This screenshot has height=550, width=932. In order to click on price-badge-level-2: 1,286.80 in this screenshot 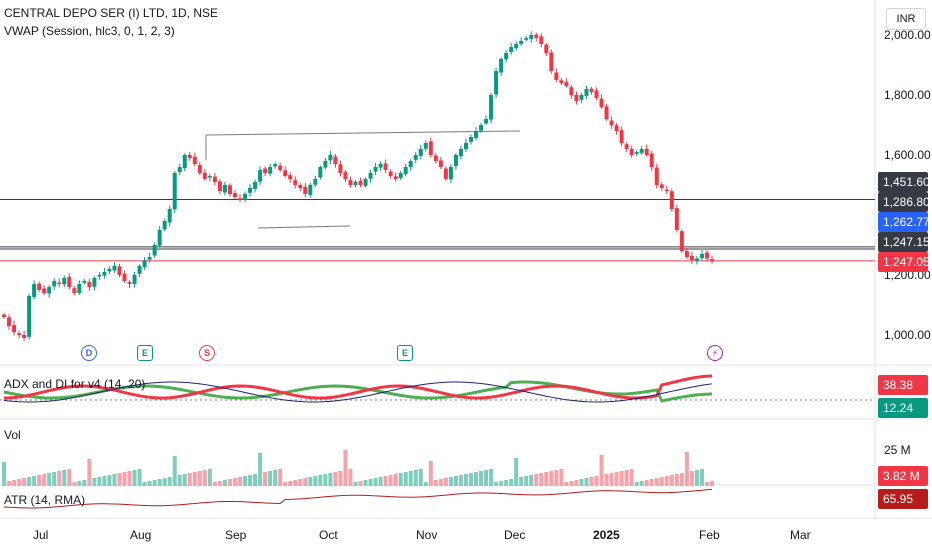, I will do `click(904, 202)`.